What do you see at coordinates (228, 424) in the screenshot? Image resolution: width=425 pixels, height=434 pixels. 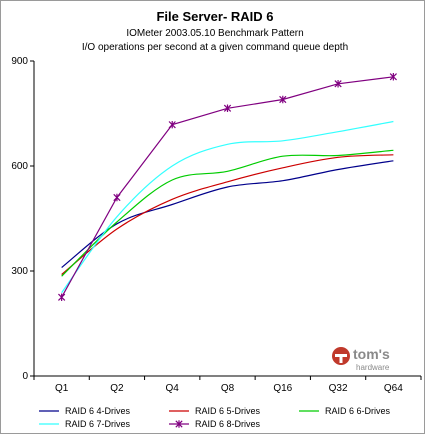 I see `legend-label: RAID 6 8-Drives` at bounding box center [228, 424].